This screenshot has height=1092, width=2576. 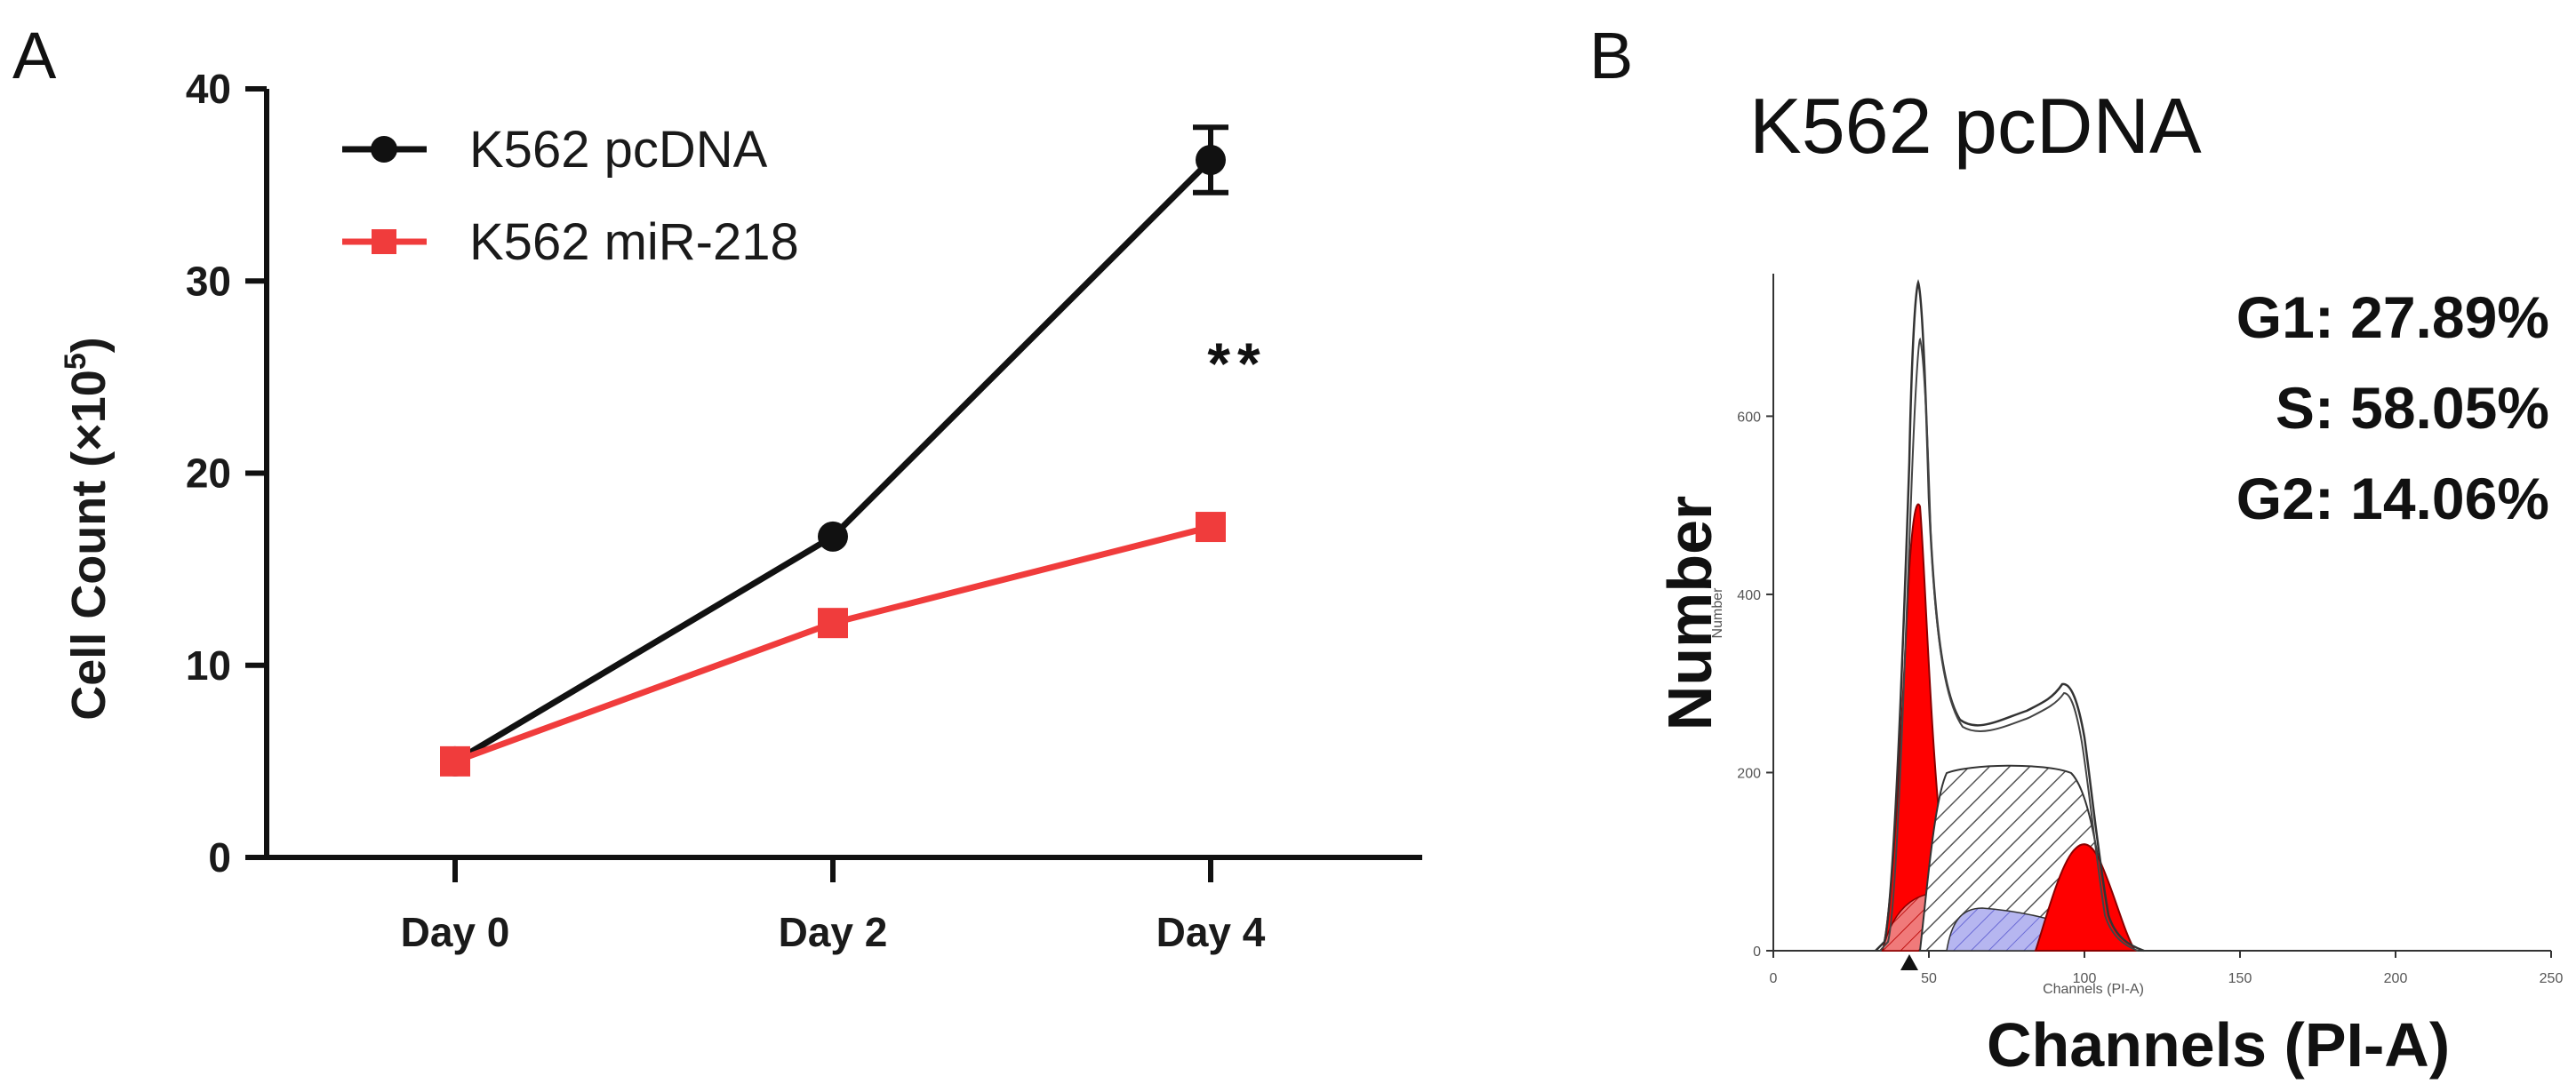 What do you see at coordinates (2085, 979) in the screenshot?
I see `histogram-x-tick-label: 100` at bounding box center [2085, 979].